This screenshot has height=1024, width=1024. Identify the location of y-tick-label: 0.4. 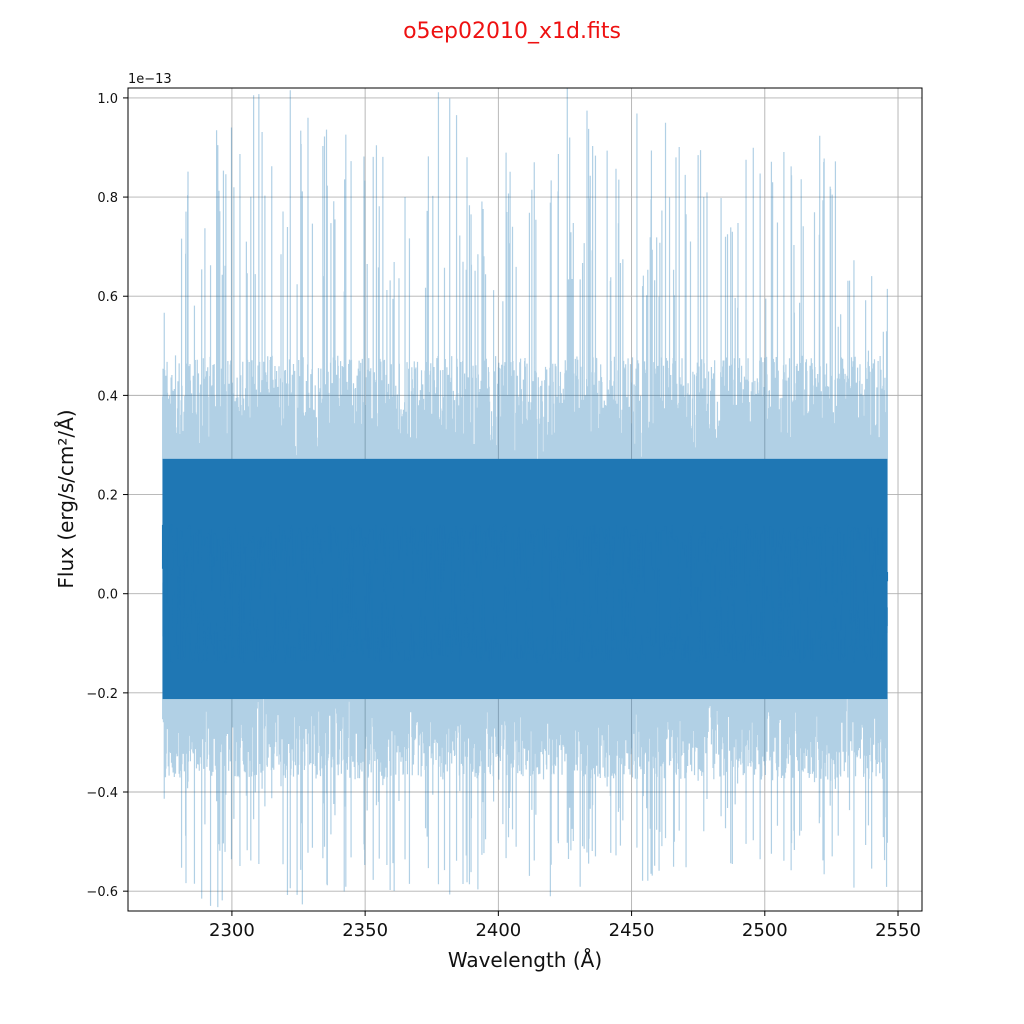
(107, 396).